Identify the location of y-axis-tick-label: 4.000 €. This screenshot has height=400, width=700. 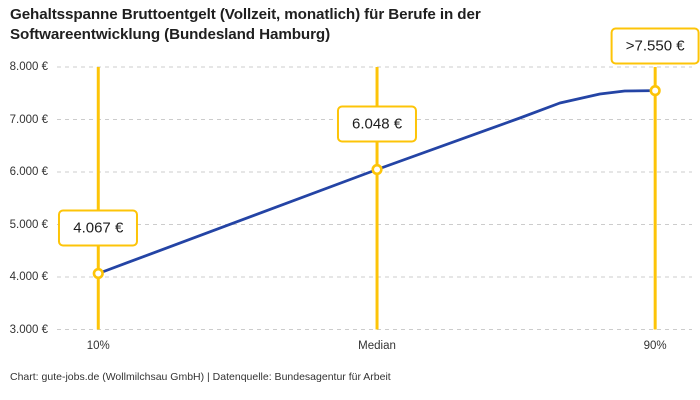
(28, 277).